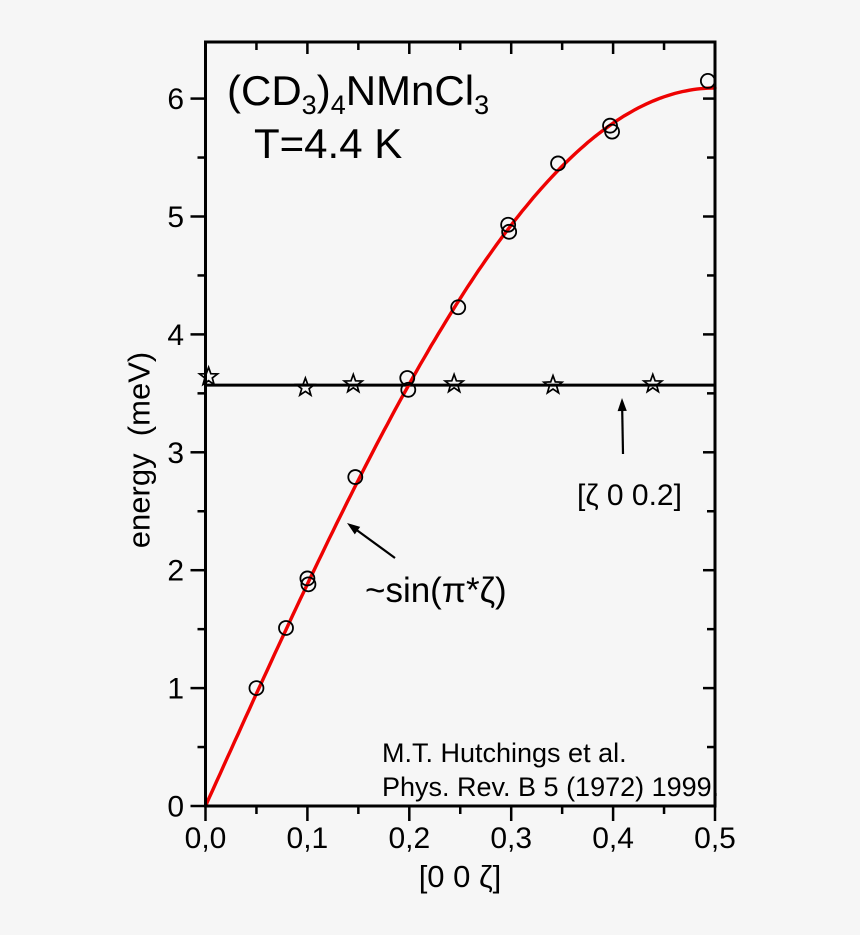 Image resolution: width=860 pixels, height=935 pixels. I want to click on x-tick-label: 0,0, so click(206, 838).